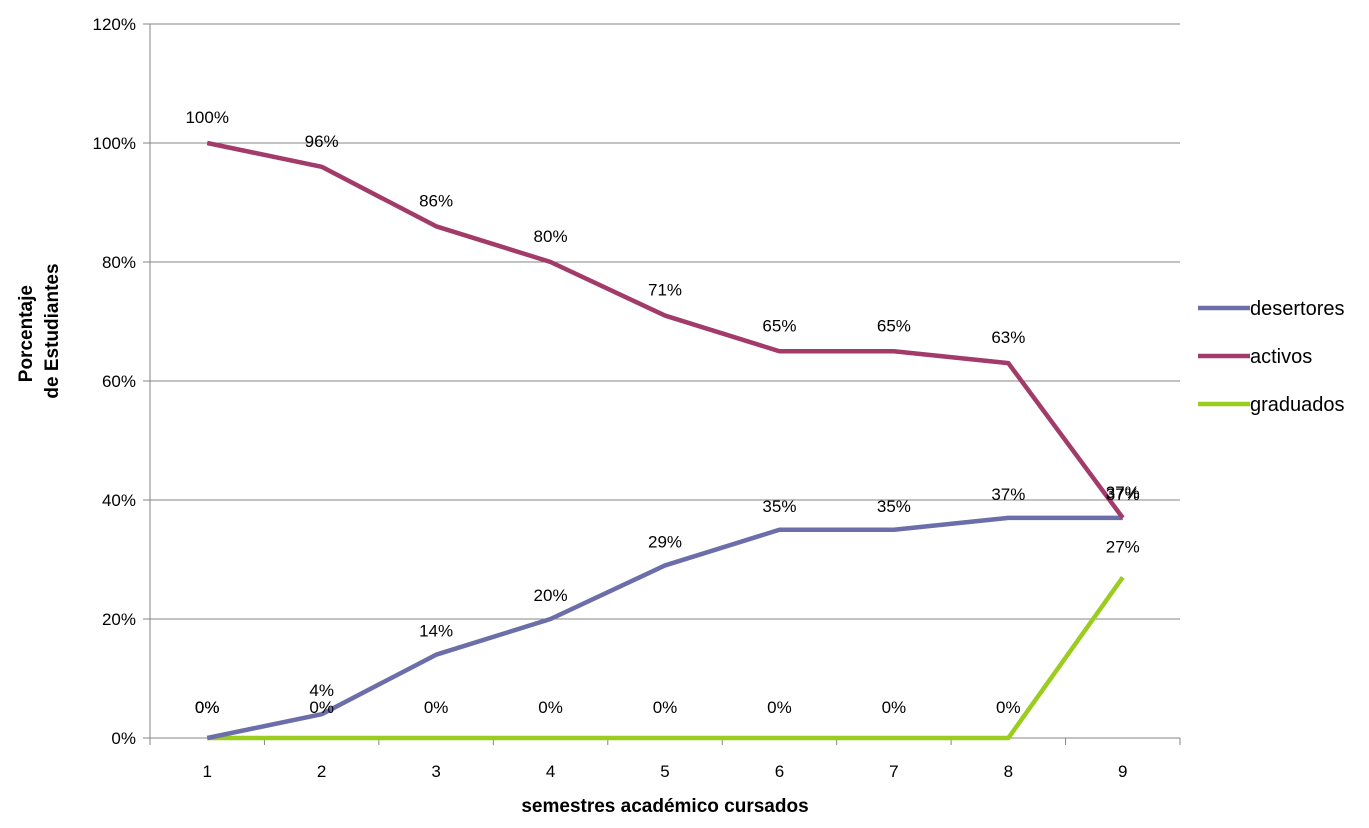 The height and width of the screenshot is (828, 1369). What do you see at coordinates (123, 738) in the screenshot?
I see `y-tick-label: 0%` at bounding box center [123, 738].